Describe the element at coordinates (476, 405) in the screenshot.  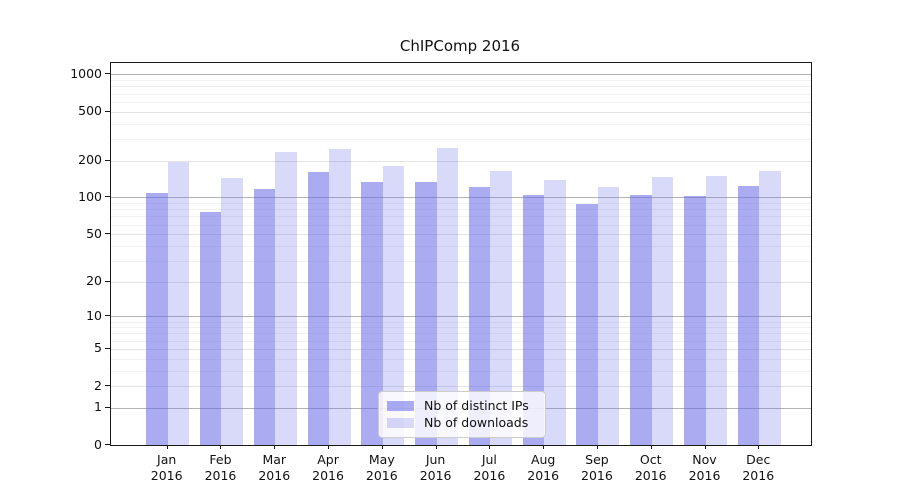
I see `legend-label-distinct-ips: Nb of distinct IPs` at that location.